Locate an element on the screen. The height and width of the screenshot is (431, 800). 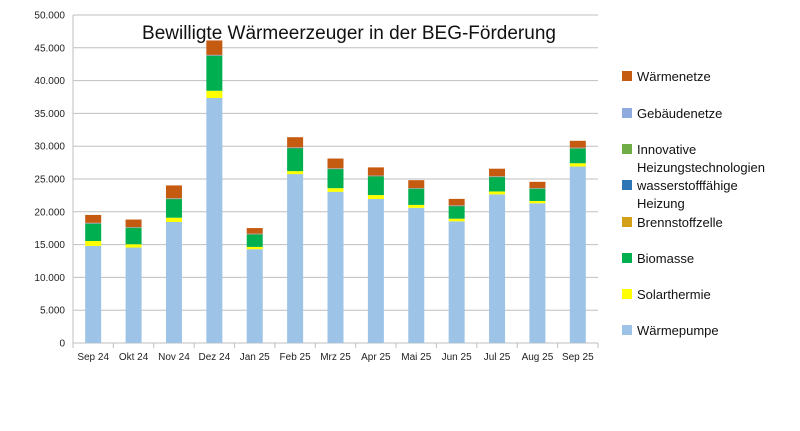
x-tick-label: Sep 25 is located at coordinates (578, 357).